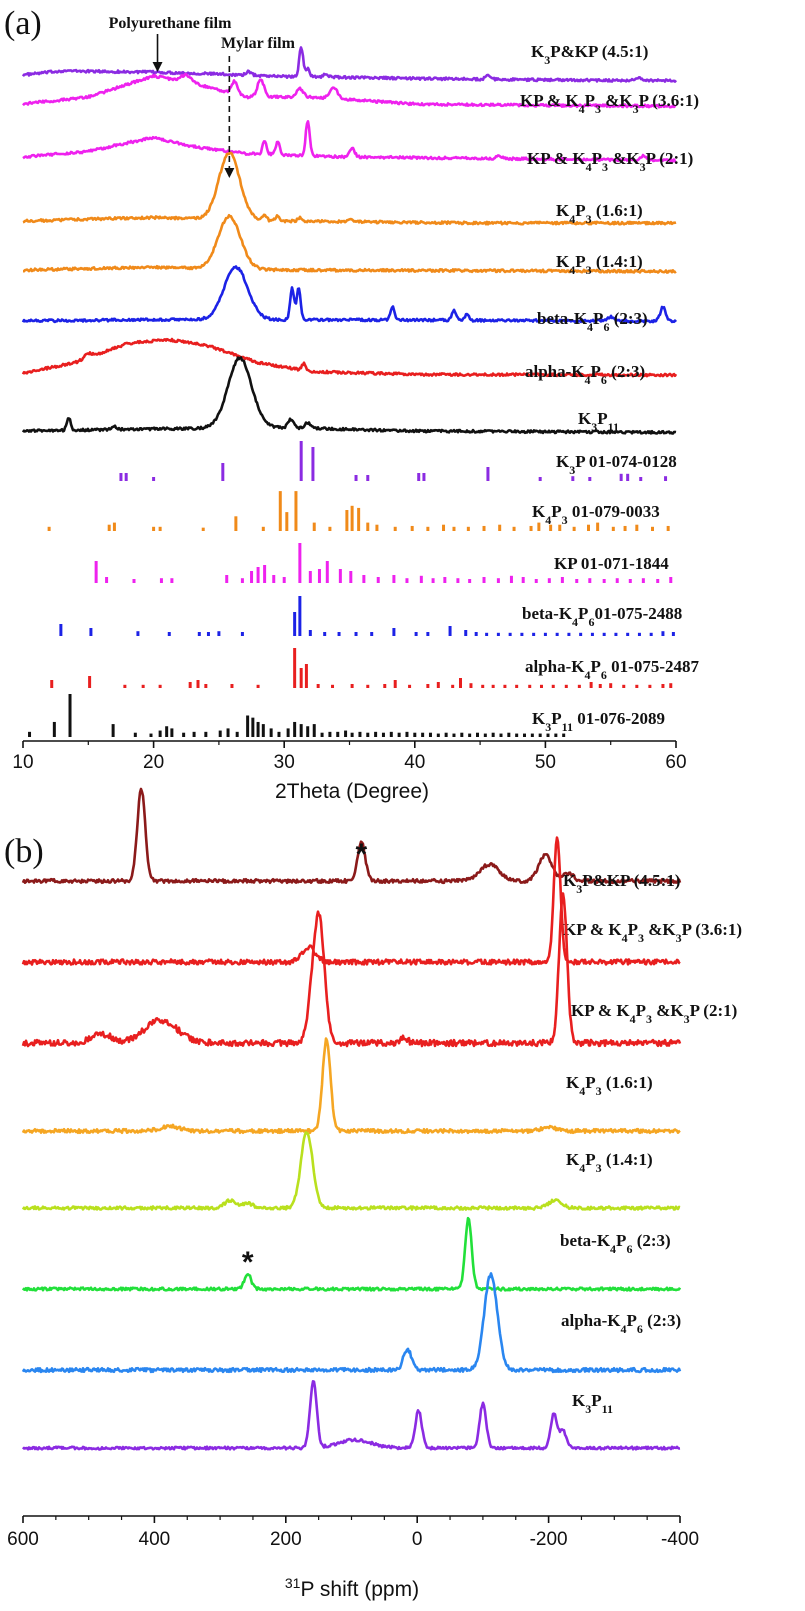 This screenshot has width=805, height=1611. I want to click on nmr-x-axis-title: 31P shift (ppm), so click(352, 1588).